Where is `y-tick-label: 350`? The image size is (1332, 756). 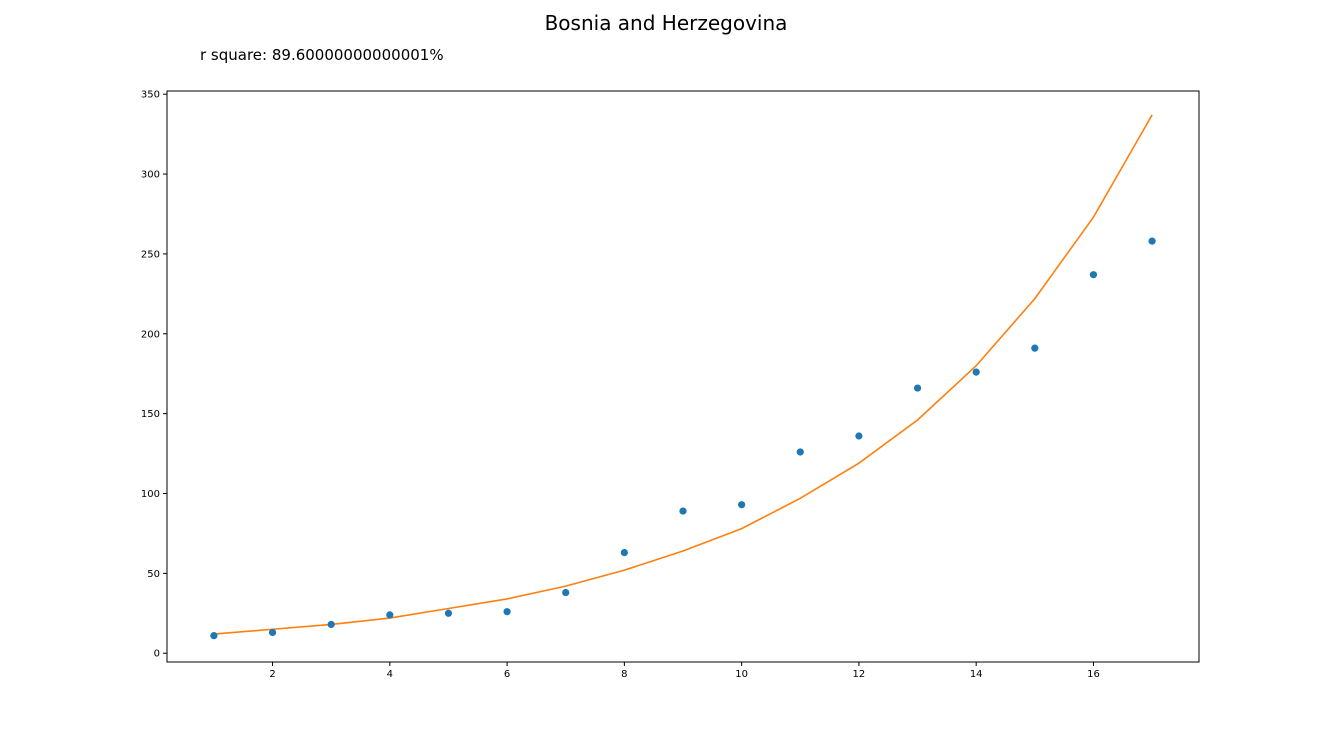 y-tick-label: 350 is located at coordinates (150, 95).